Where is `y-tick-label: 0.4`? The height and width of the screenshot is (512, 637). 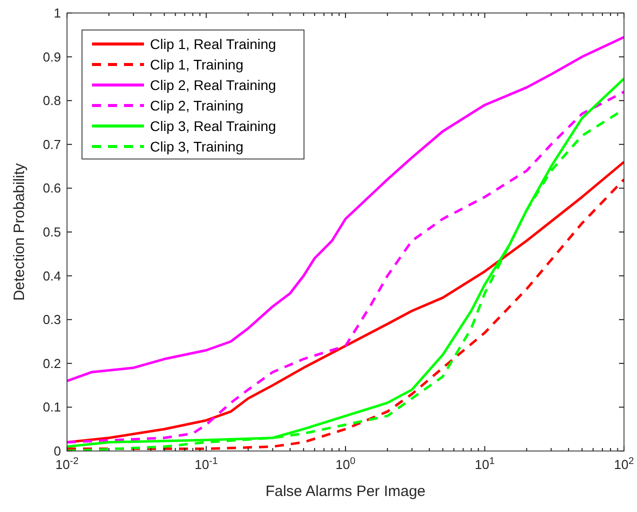 y-tick-label: 0.4 is located at coordinates (51, 276).